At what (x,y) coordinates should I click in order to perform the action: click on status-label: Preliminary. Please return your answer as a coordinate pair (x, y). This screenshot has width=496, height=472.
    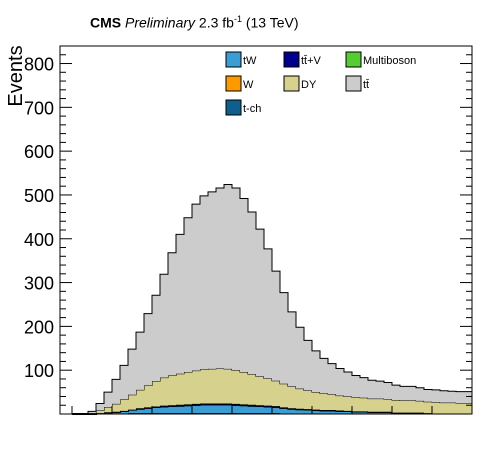
    Looking at the image, I should click on (160, 22).